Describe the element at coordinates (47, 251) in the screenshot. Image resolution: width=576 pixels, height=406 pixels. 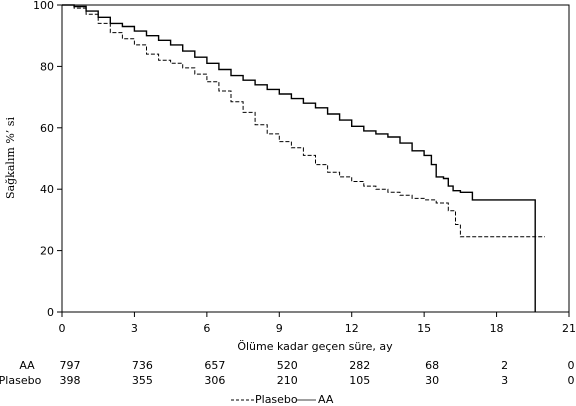
I see `y-tick-label: 20` at that location.